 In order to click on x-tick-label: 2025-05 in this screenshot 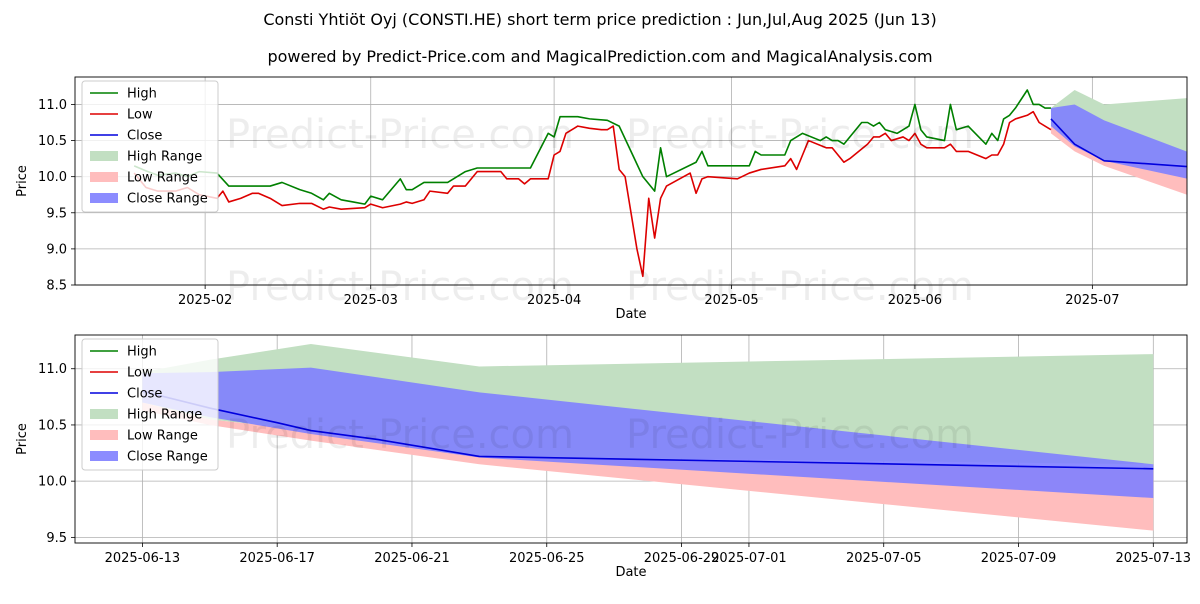, I will do `click(731, 300)`.